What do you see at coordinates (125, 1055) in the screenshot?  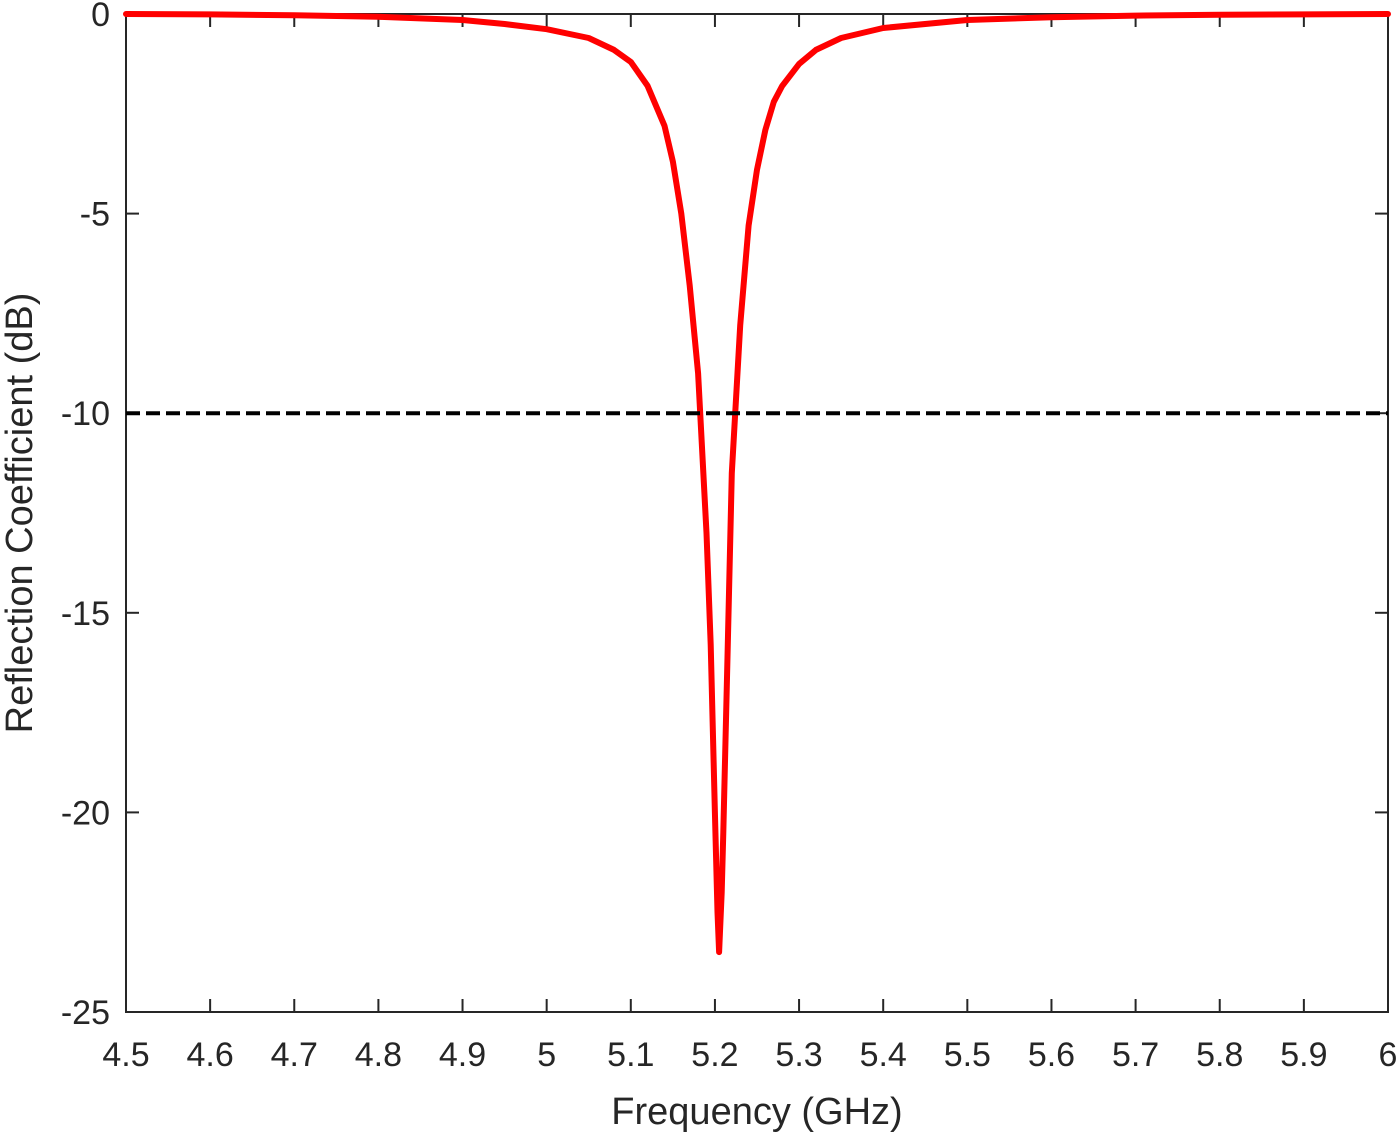 I see `x-tick-label: 4.5` at bounding box center [125, 1055].